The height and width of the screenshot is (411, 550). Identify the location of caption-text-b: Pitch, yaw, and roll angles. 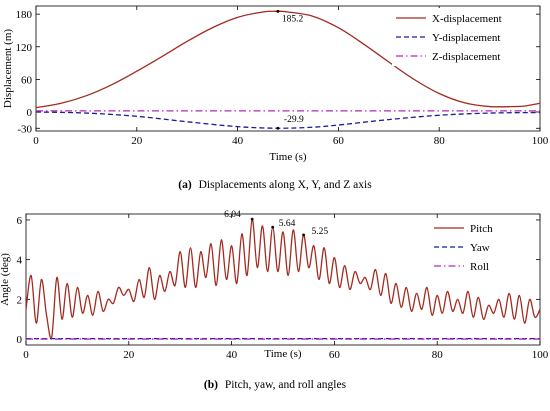
(286, 385).